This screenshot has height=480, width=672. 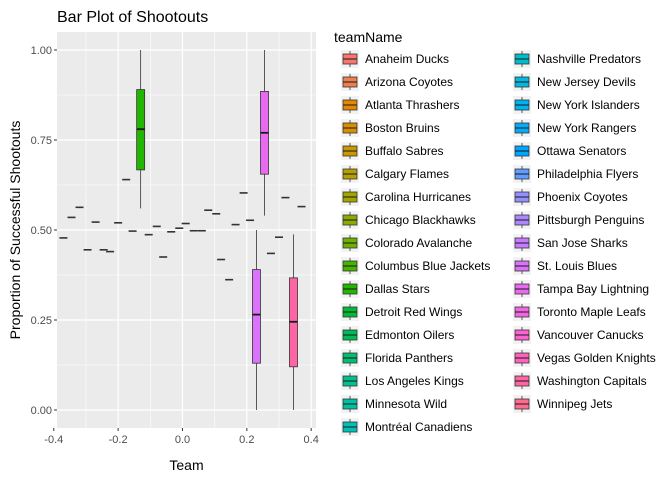 I want to click on legend-item: Los Angeles Kings, so click(x=402, y=381).